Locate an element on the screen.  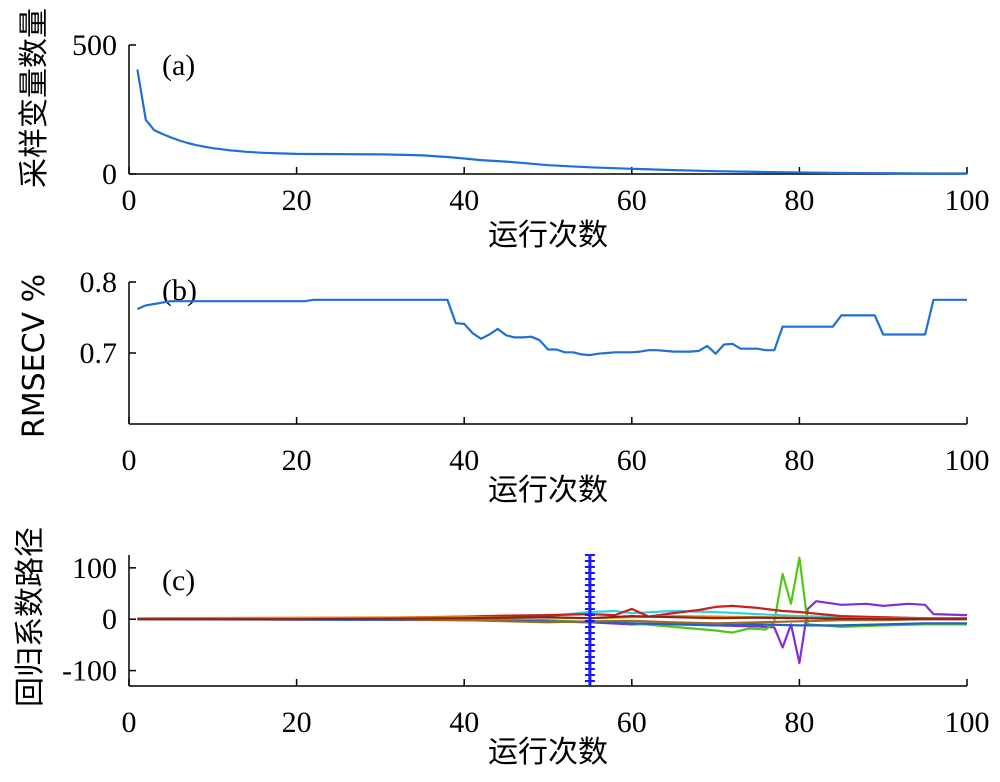
panel-c-series-5-line is located at coordinates (552, 621).